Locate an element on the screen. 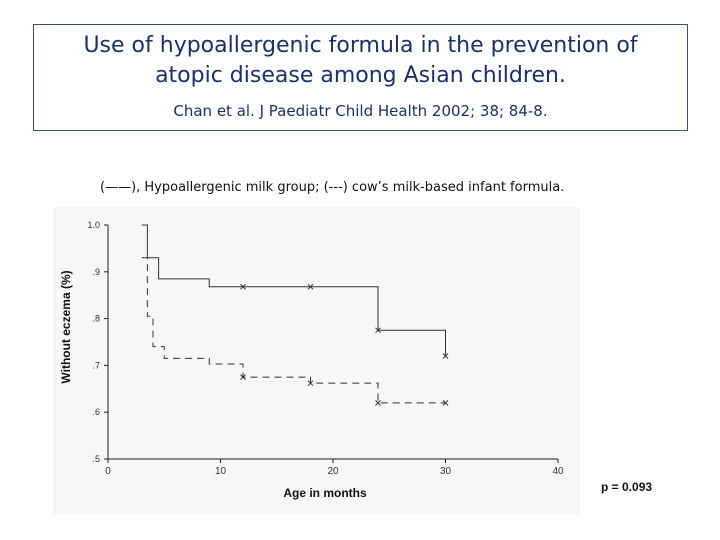 The height and width of the screenshot is (540, 720). x-tick-label: 40 is located at coordinates (558, 471).